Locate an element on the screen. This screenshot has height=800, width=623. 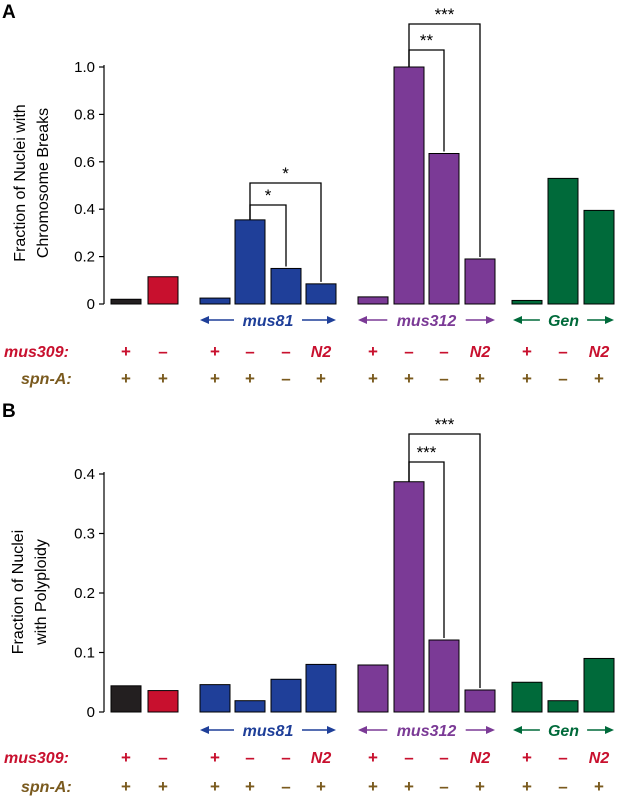
panel-a-spna-row-label: spn-A: is located at coordinates (46, 379).